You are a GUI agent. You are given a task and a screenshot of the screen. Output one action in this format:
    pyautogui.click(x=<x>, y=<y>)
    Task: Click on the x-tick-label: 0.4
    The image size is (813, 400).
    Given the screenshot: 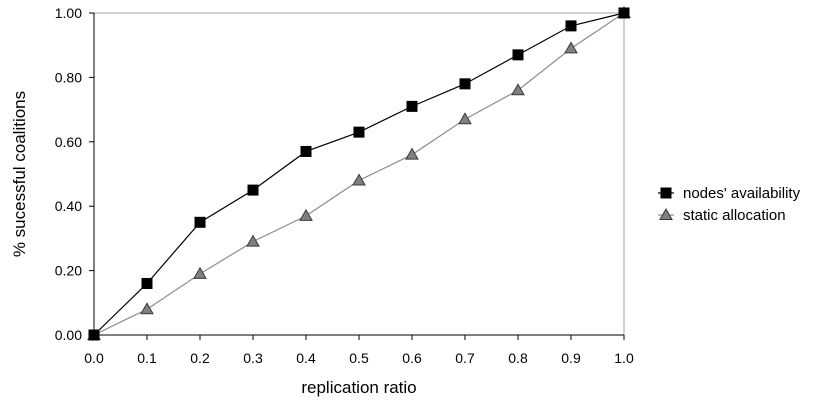 What is the action you would take?
    pyautogui.click(x=306, y=358)
    